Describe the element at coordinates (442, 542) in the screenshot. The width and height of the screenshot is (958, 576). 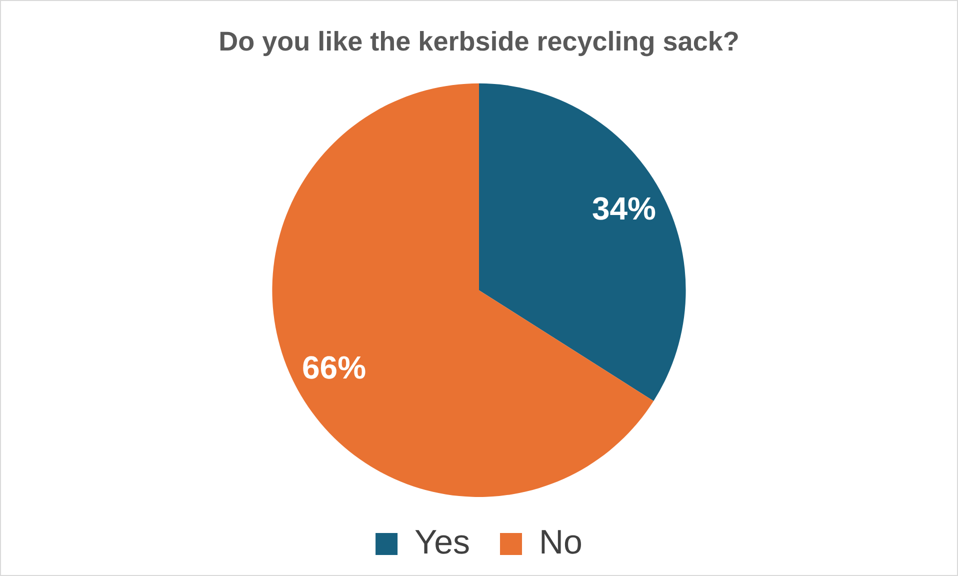
I see `legend-label: Yes` at that location.